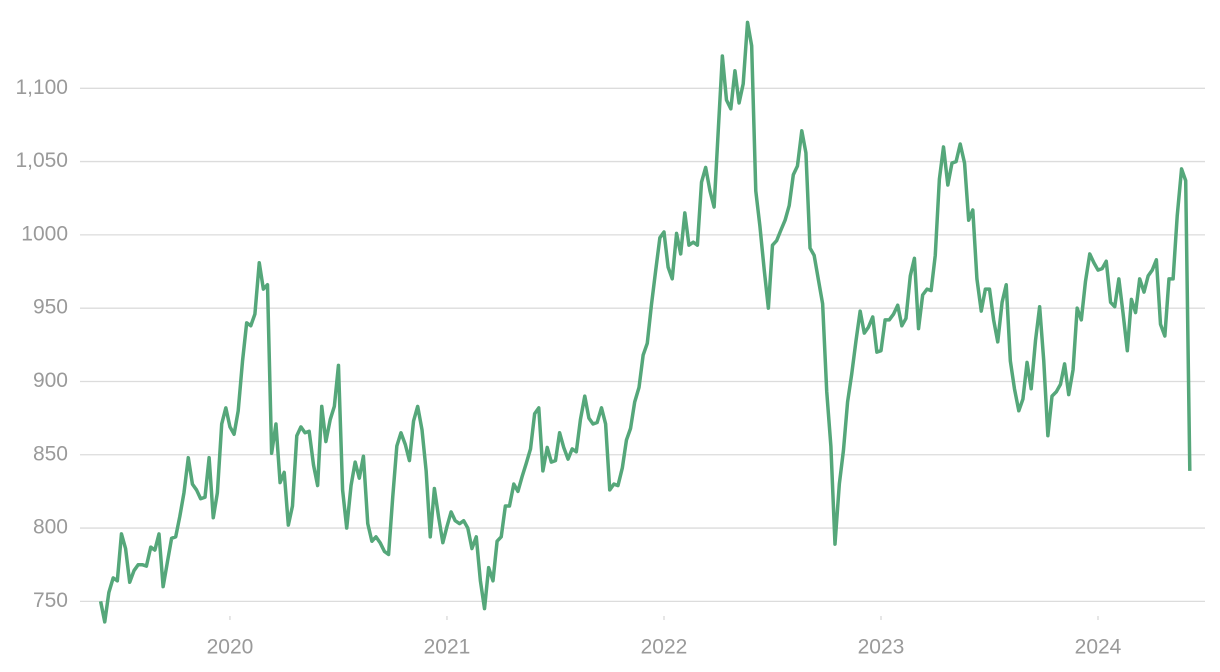 The image size is (1220, 672). I want to click on y-tick-label: 1,100, so click(41, 87).